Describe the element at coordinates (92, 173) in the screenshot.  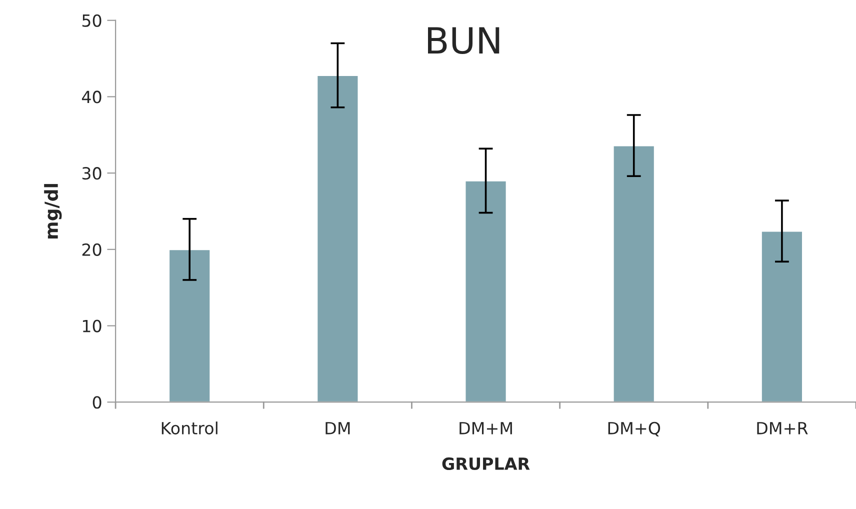
I see `y-tick-label: 30` at that location.